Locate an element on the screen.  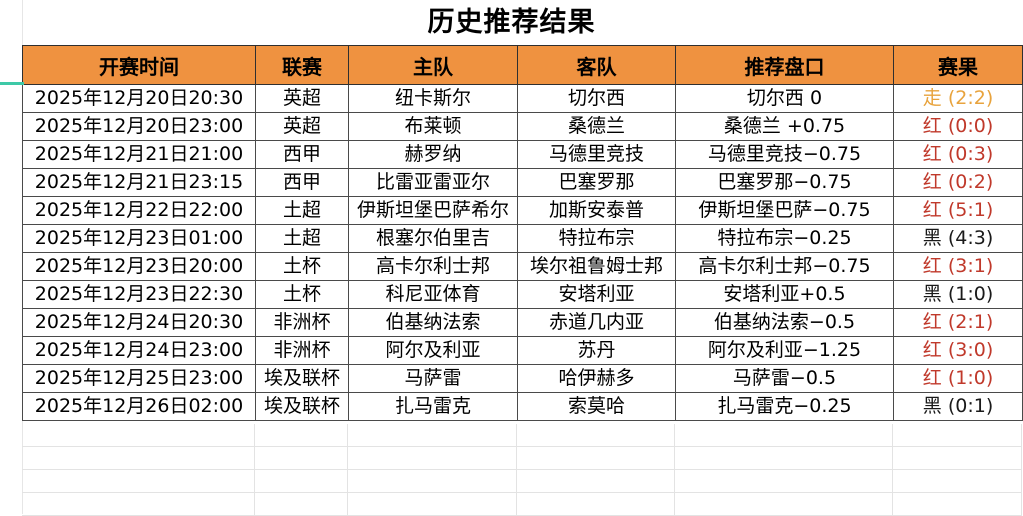
cell-time: 2025年12月20日20:30 is located at coordinates (139, 98).